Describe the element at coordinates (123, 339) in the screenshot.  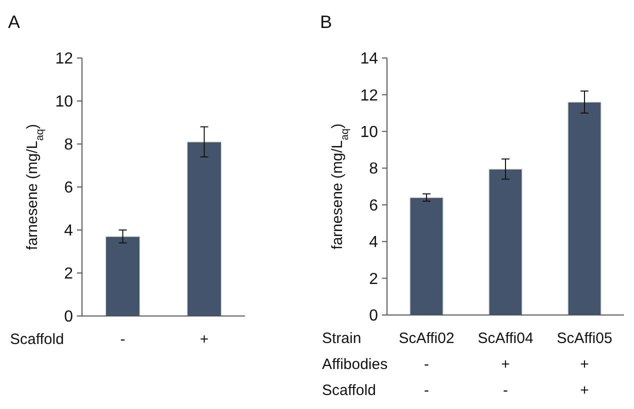
I see `x-tick-label: -` at that location.